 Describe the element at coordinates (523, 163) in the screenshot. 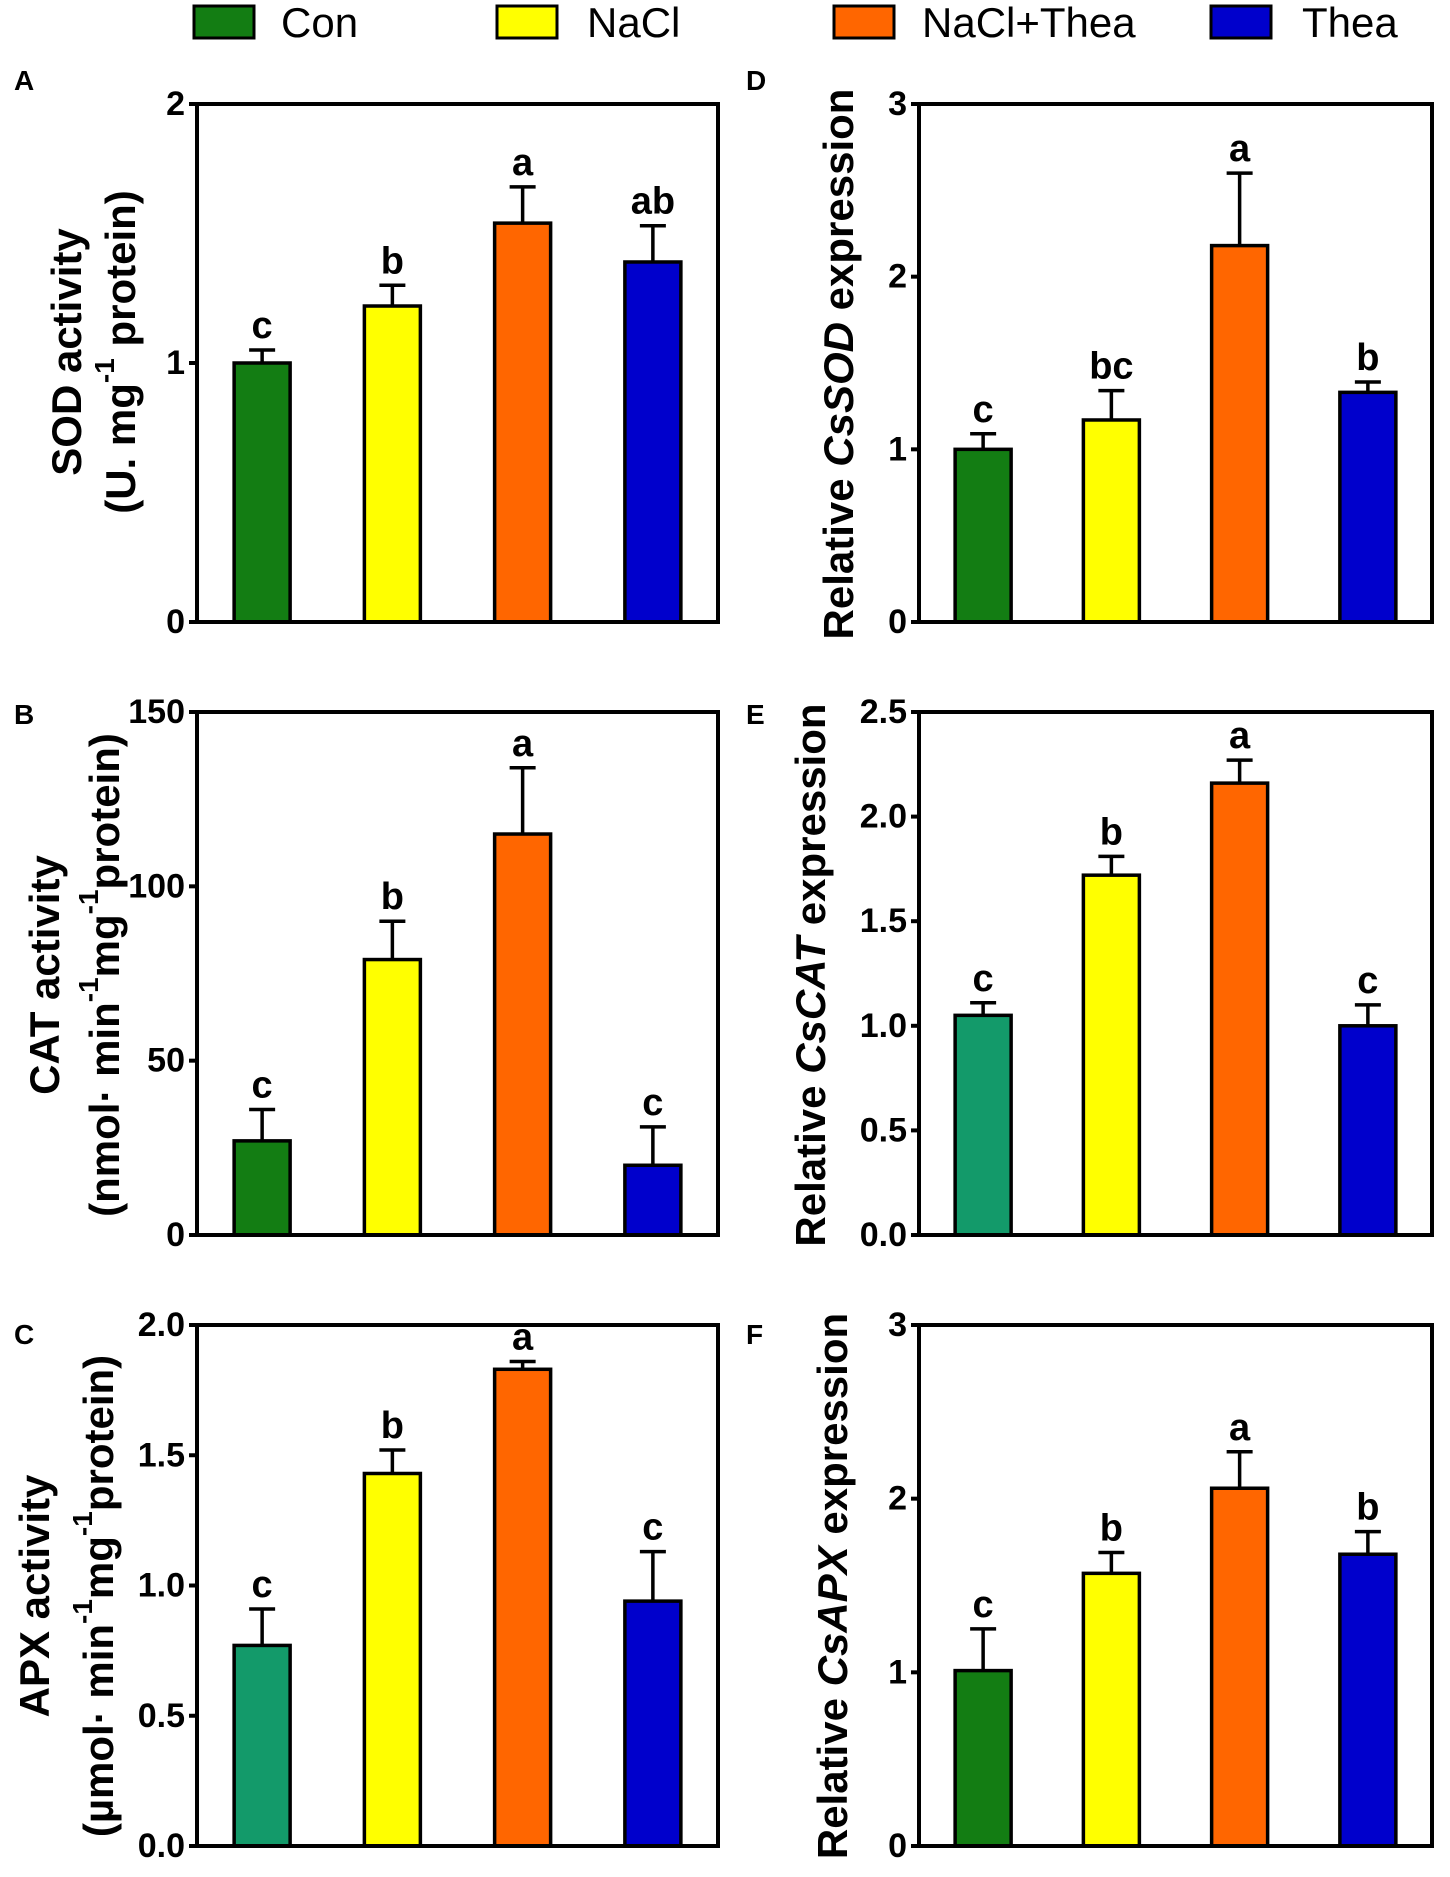

I see `sig-letter-a-nacl-thea: a` at that location.